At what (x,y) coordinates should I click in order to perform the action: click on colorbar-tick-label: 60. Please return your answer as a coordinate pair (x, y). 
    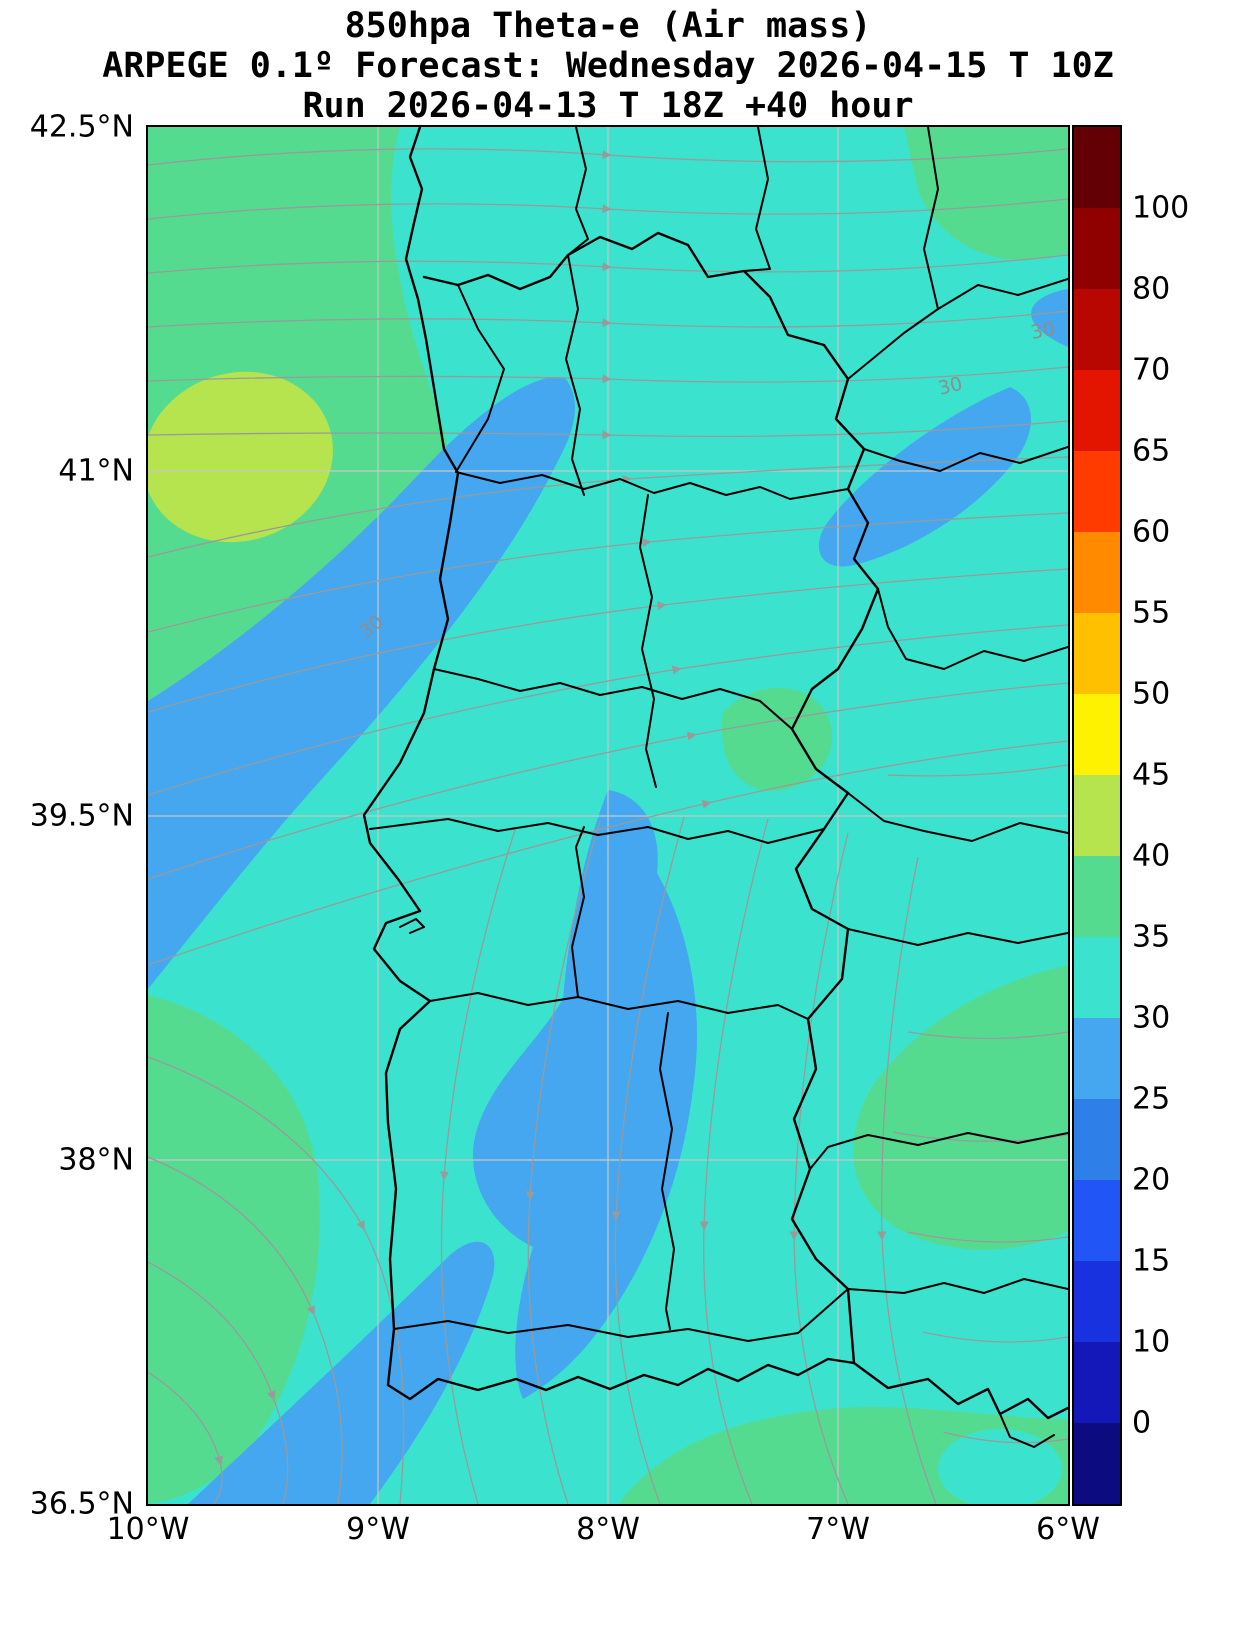
    Looking at the image, I should click on (1151, 532).